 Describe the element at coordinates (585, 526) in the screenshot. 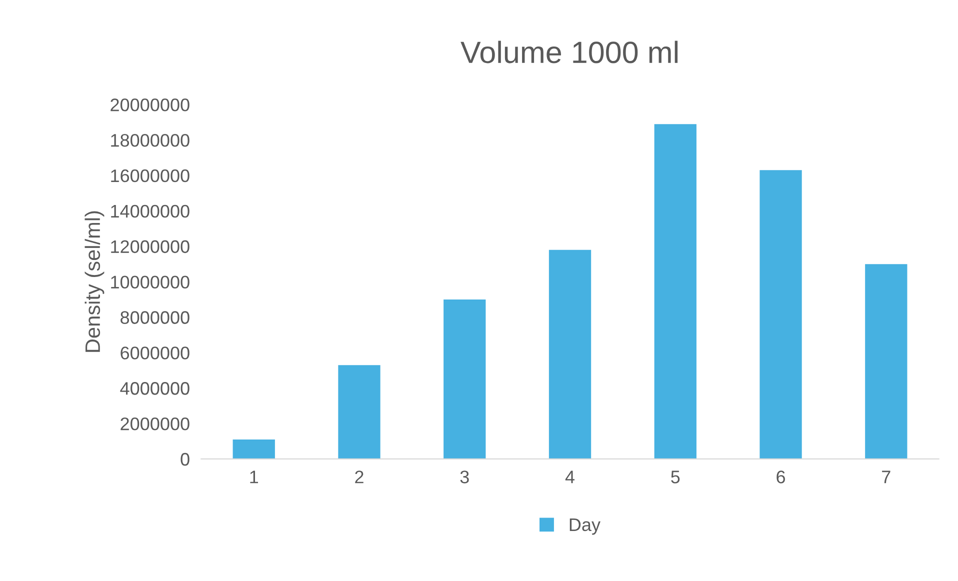

I see `legend-label: Day` at that location.